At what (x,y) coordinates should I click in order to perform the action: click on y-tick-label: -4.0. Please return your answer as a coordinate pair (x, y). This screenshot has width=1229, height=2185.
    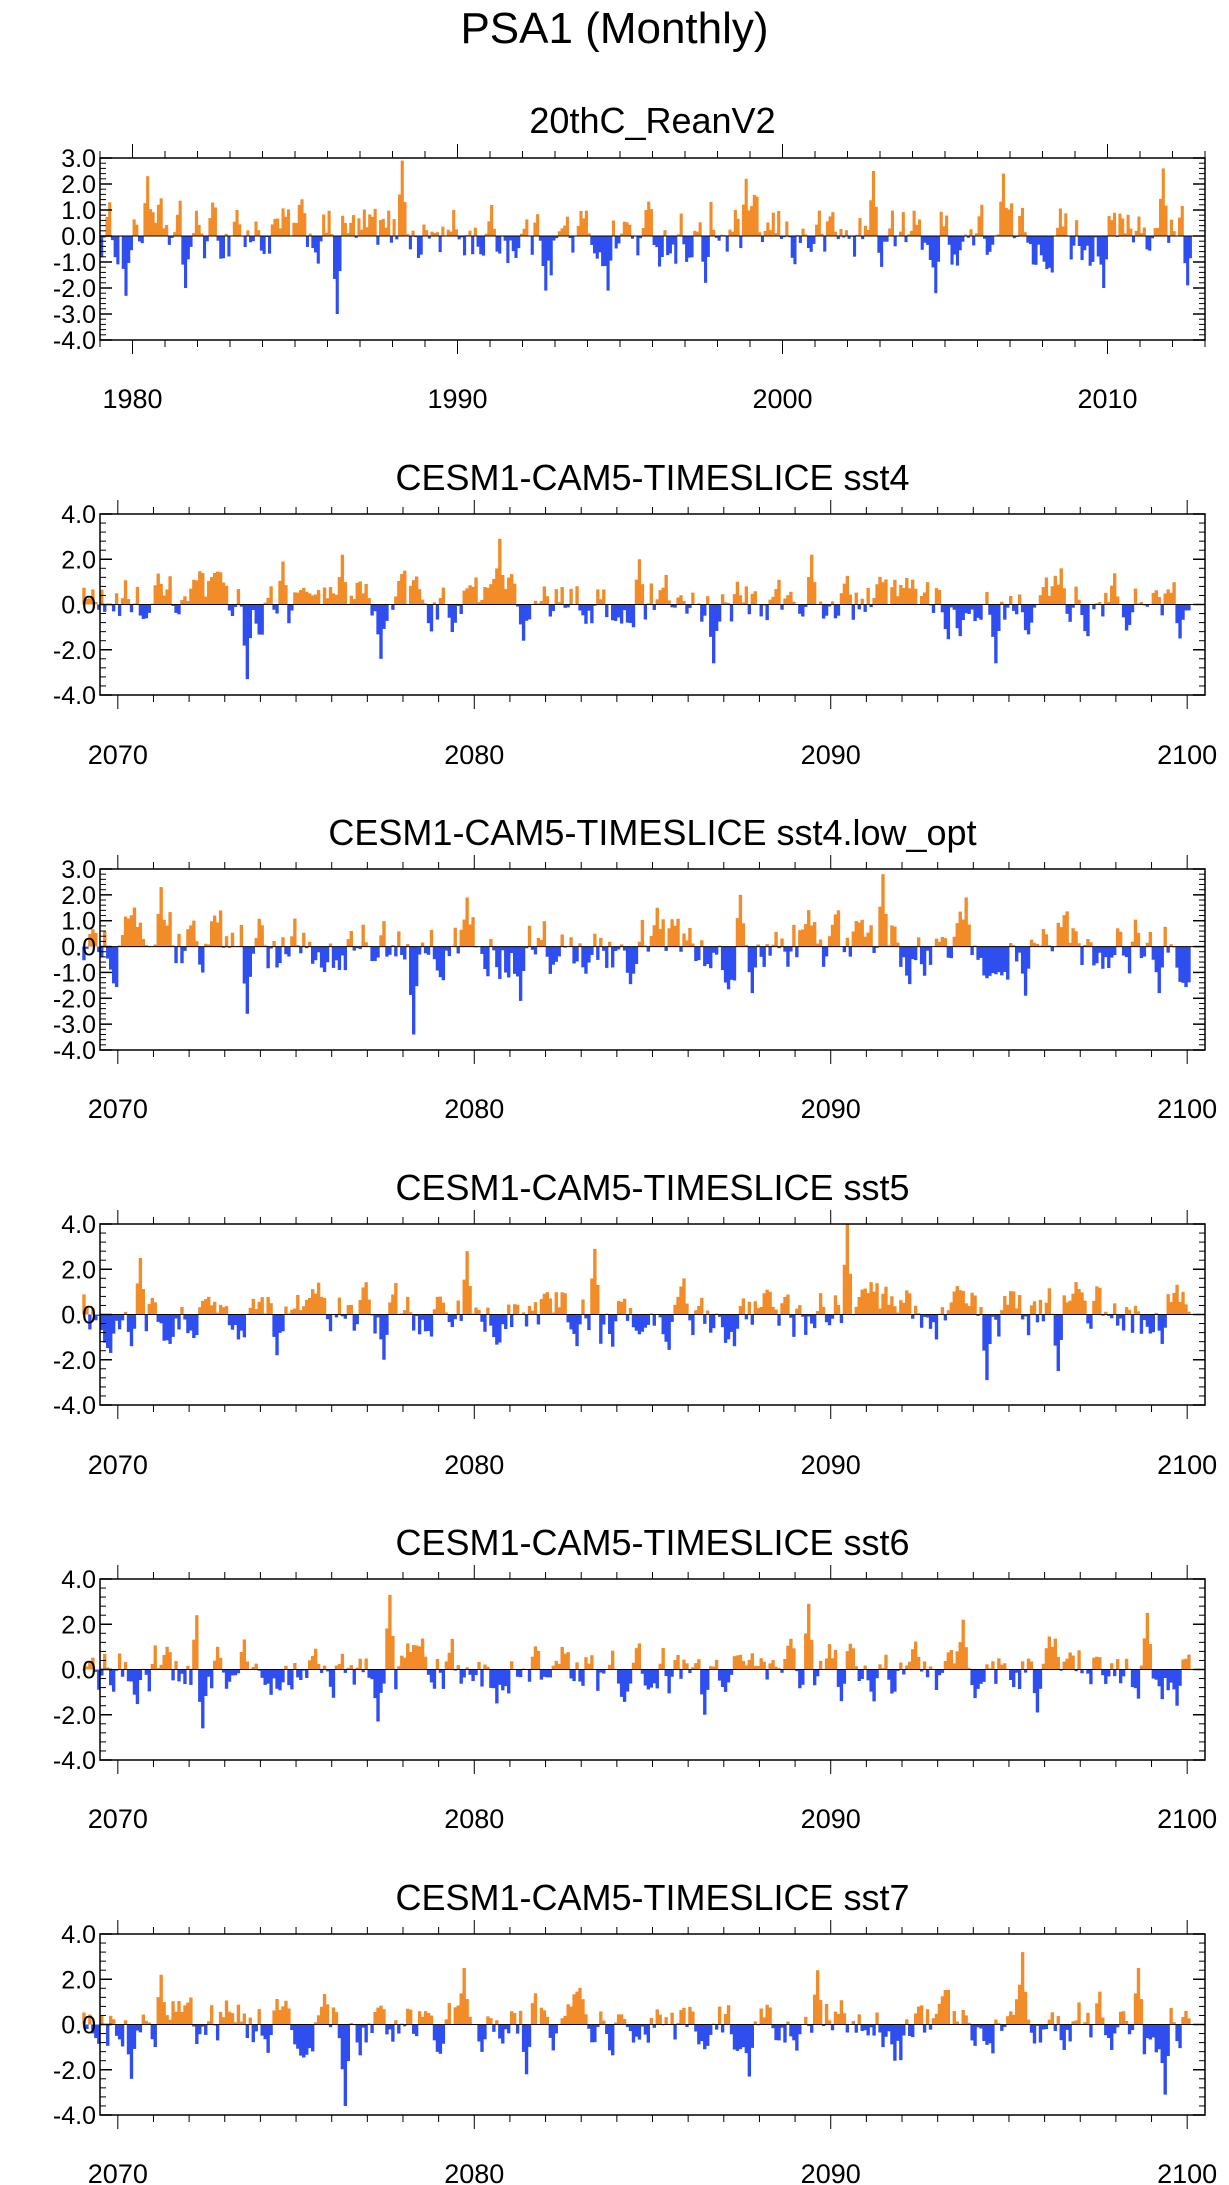
    Looking at the image, I should click on (74, 2116).